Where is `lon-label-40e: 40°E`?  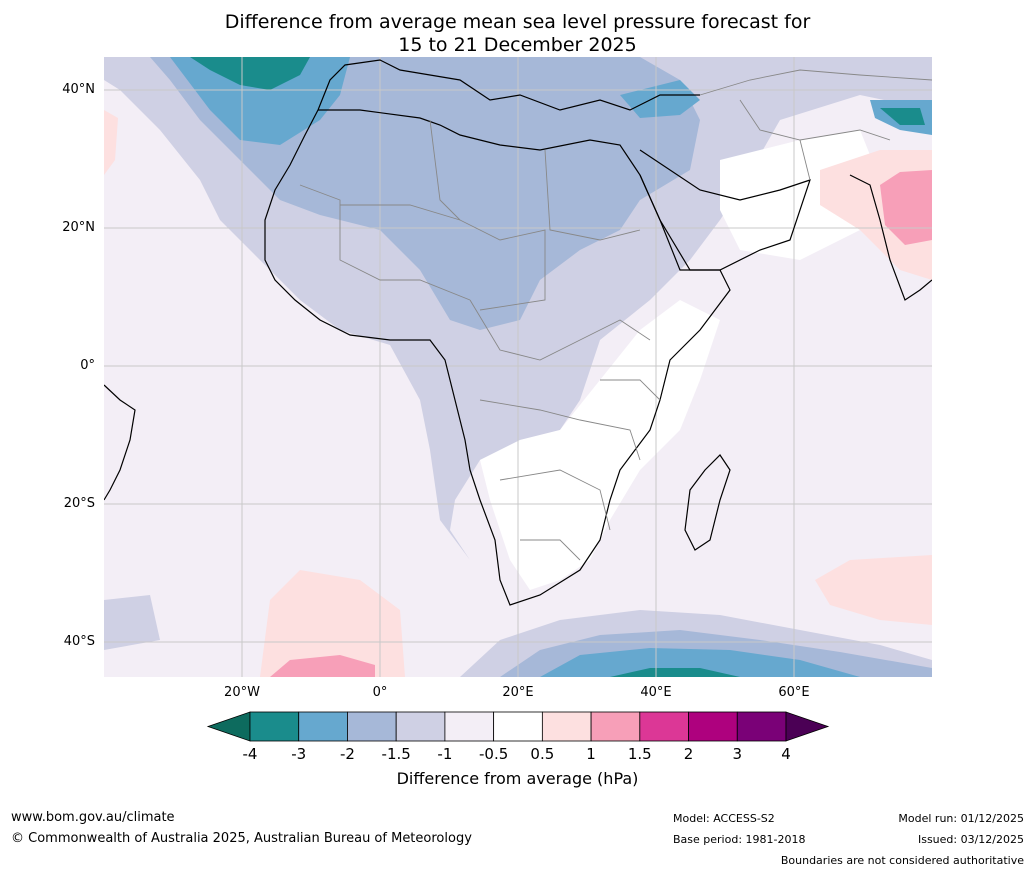
lon-label-40e: 40°E is located at coordinates (656, 692).